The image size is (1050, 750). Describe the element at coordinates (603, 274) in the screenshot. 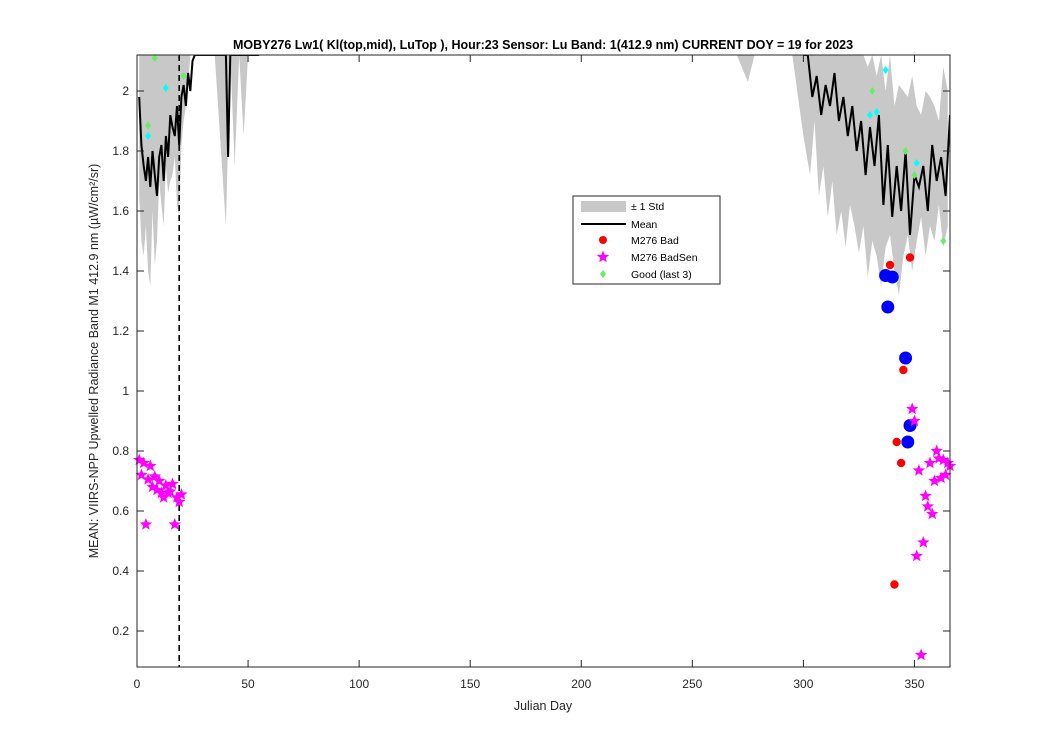

I see `legend-good-marker` at that location.